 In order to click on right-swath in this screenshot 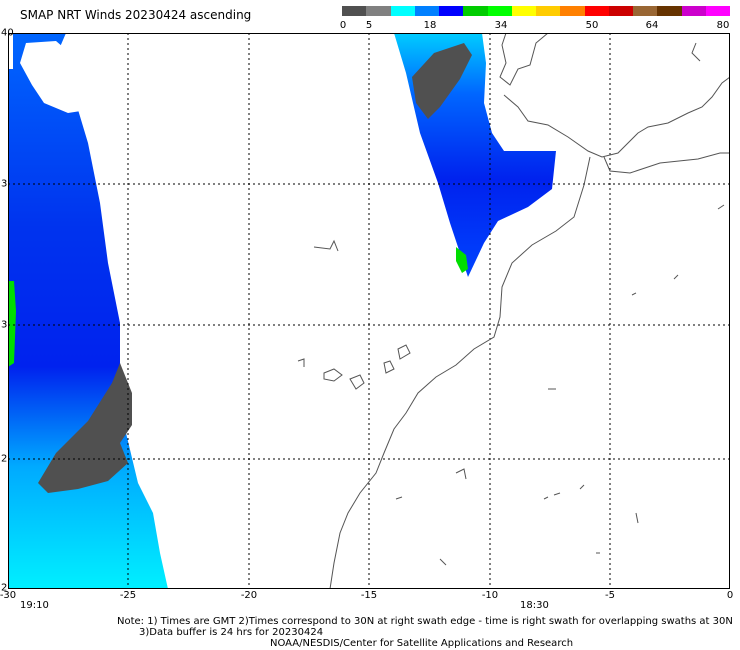, I will do `click(475, 155)`.